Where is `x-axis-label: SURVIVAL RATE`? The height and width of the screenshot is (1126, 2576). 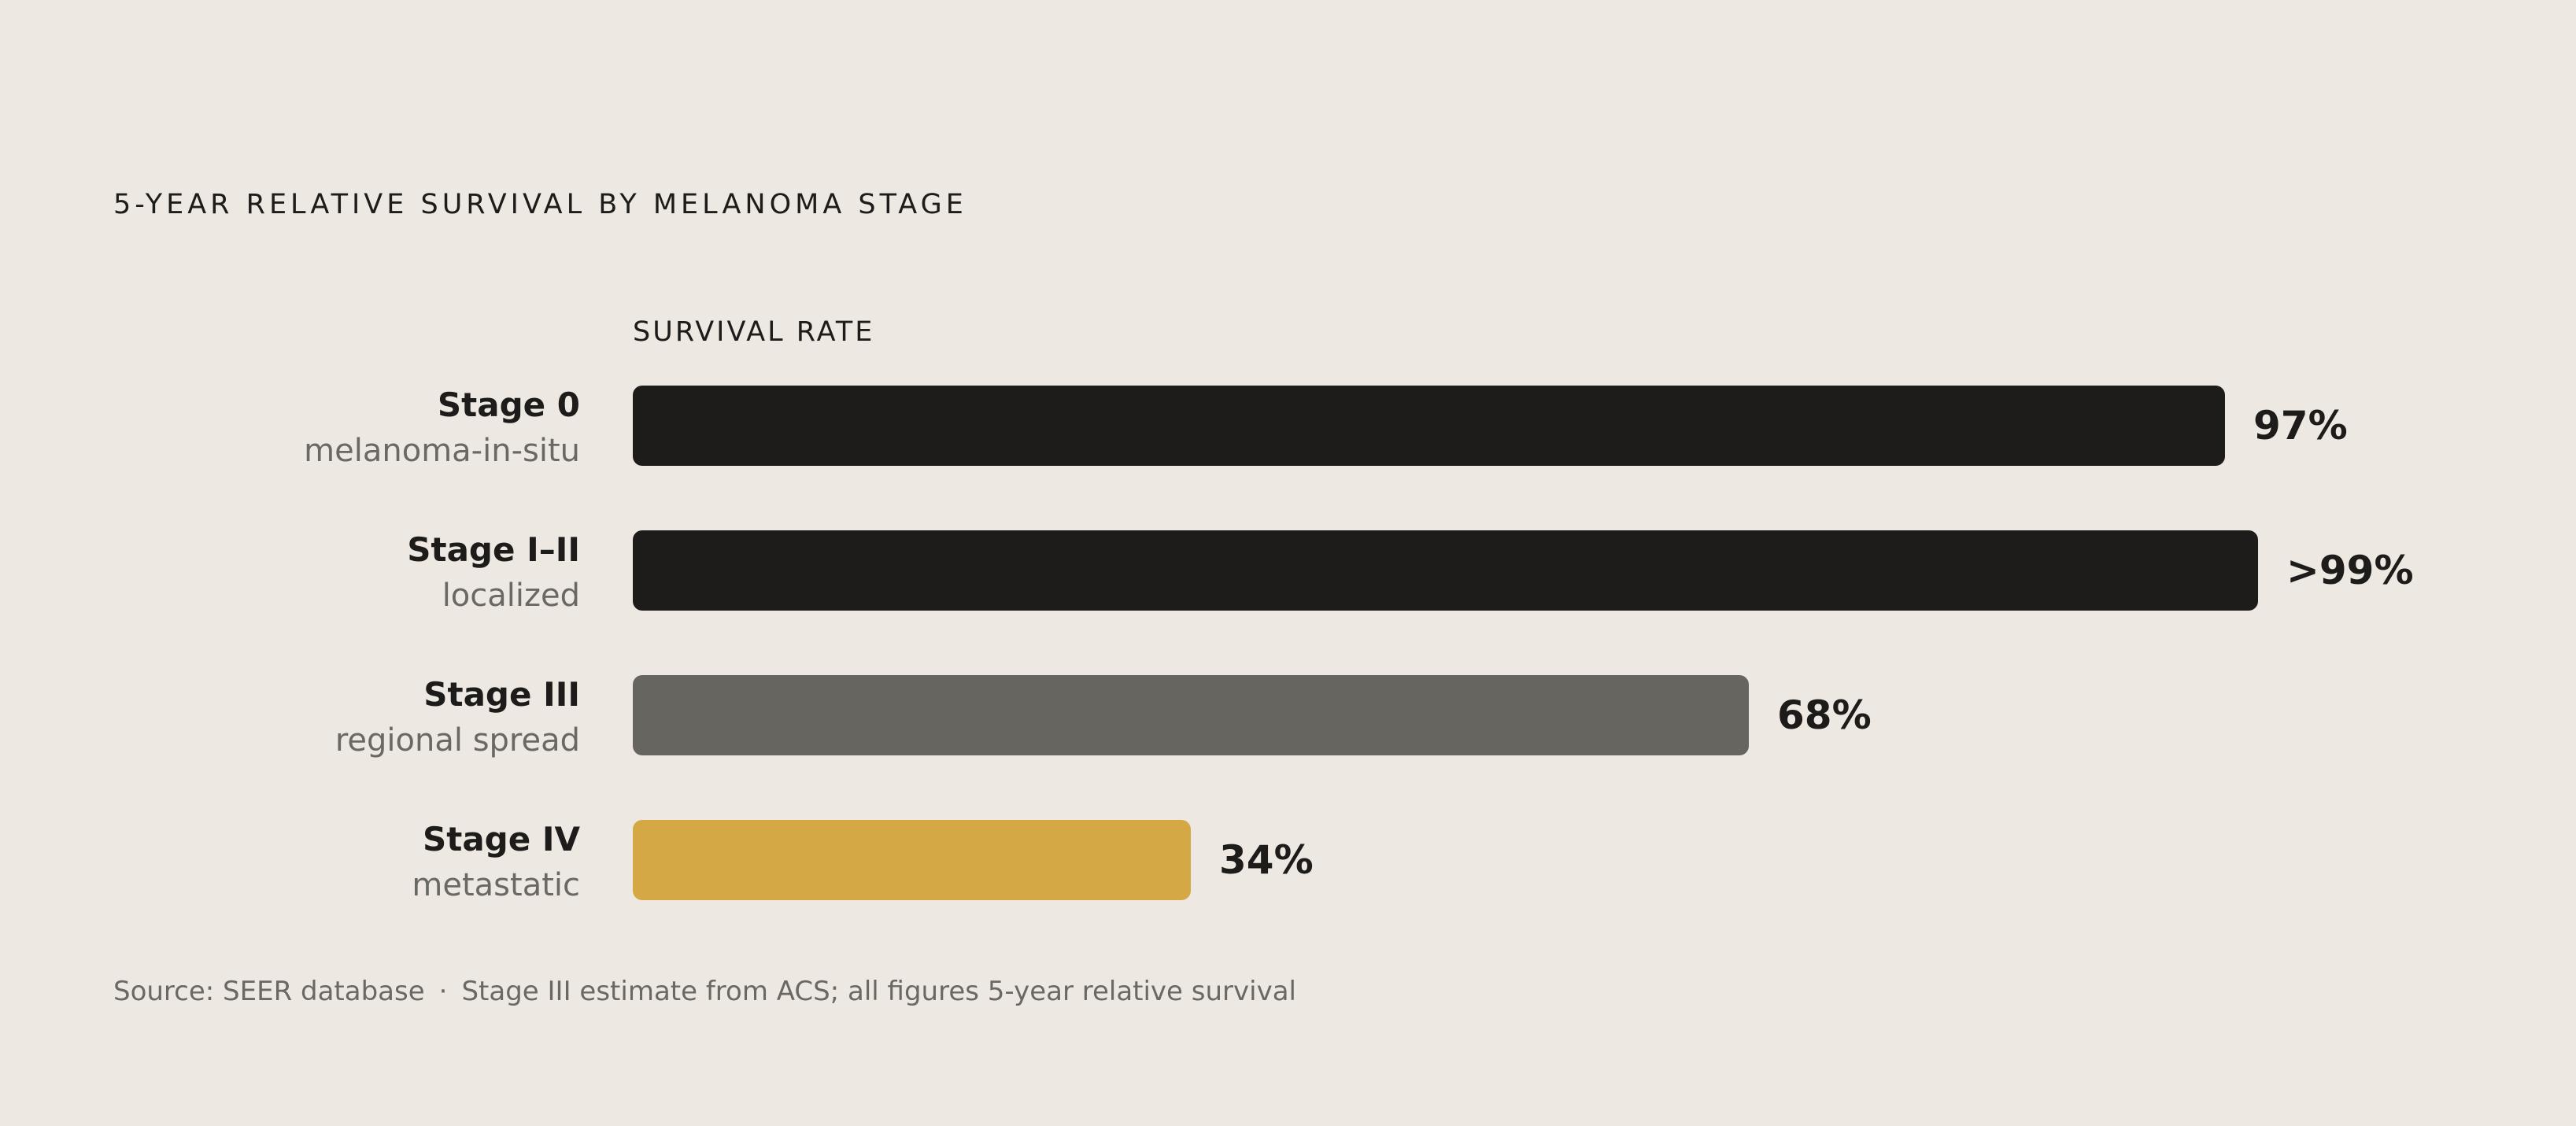
x-axis-label: SURVIVAL RATE is located at coordinates (754, 332).